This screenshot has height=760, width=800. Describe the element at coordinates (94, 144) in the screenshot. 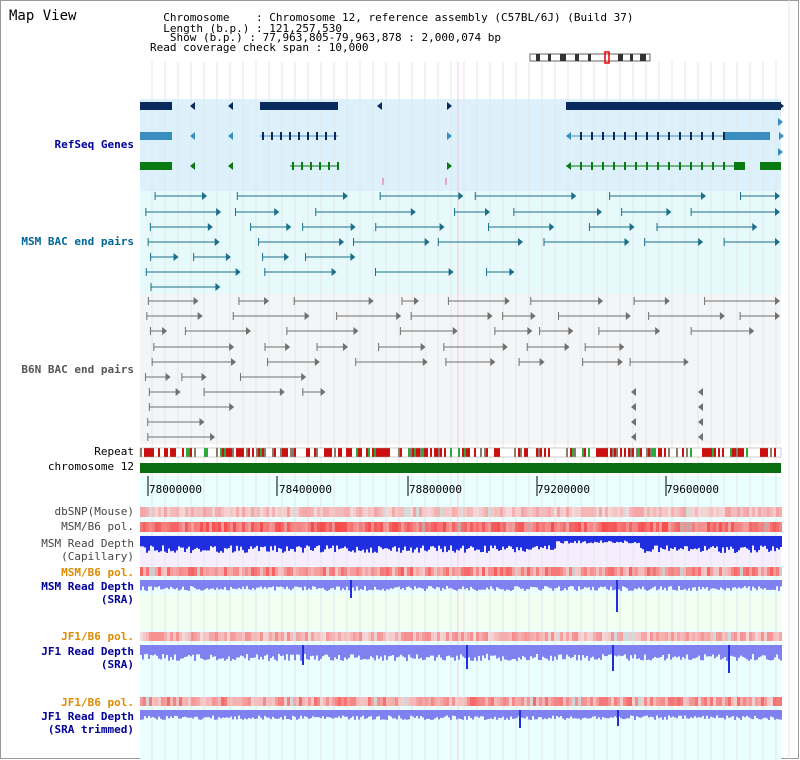

I see `track-label-refseq: RefSeq Genes` at that location.